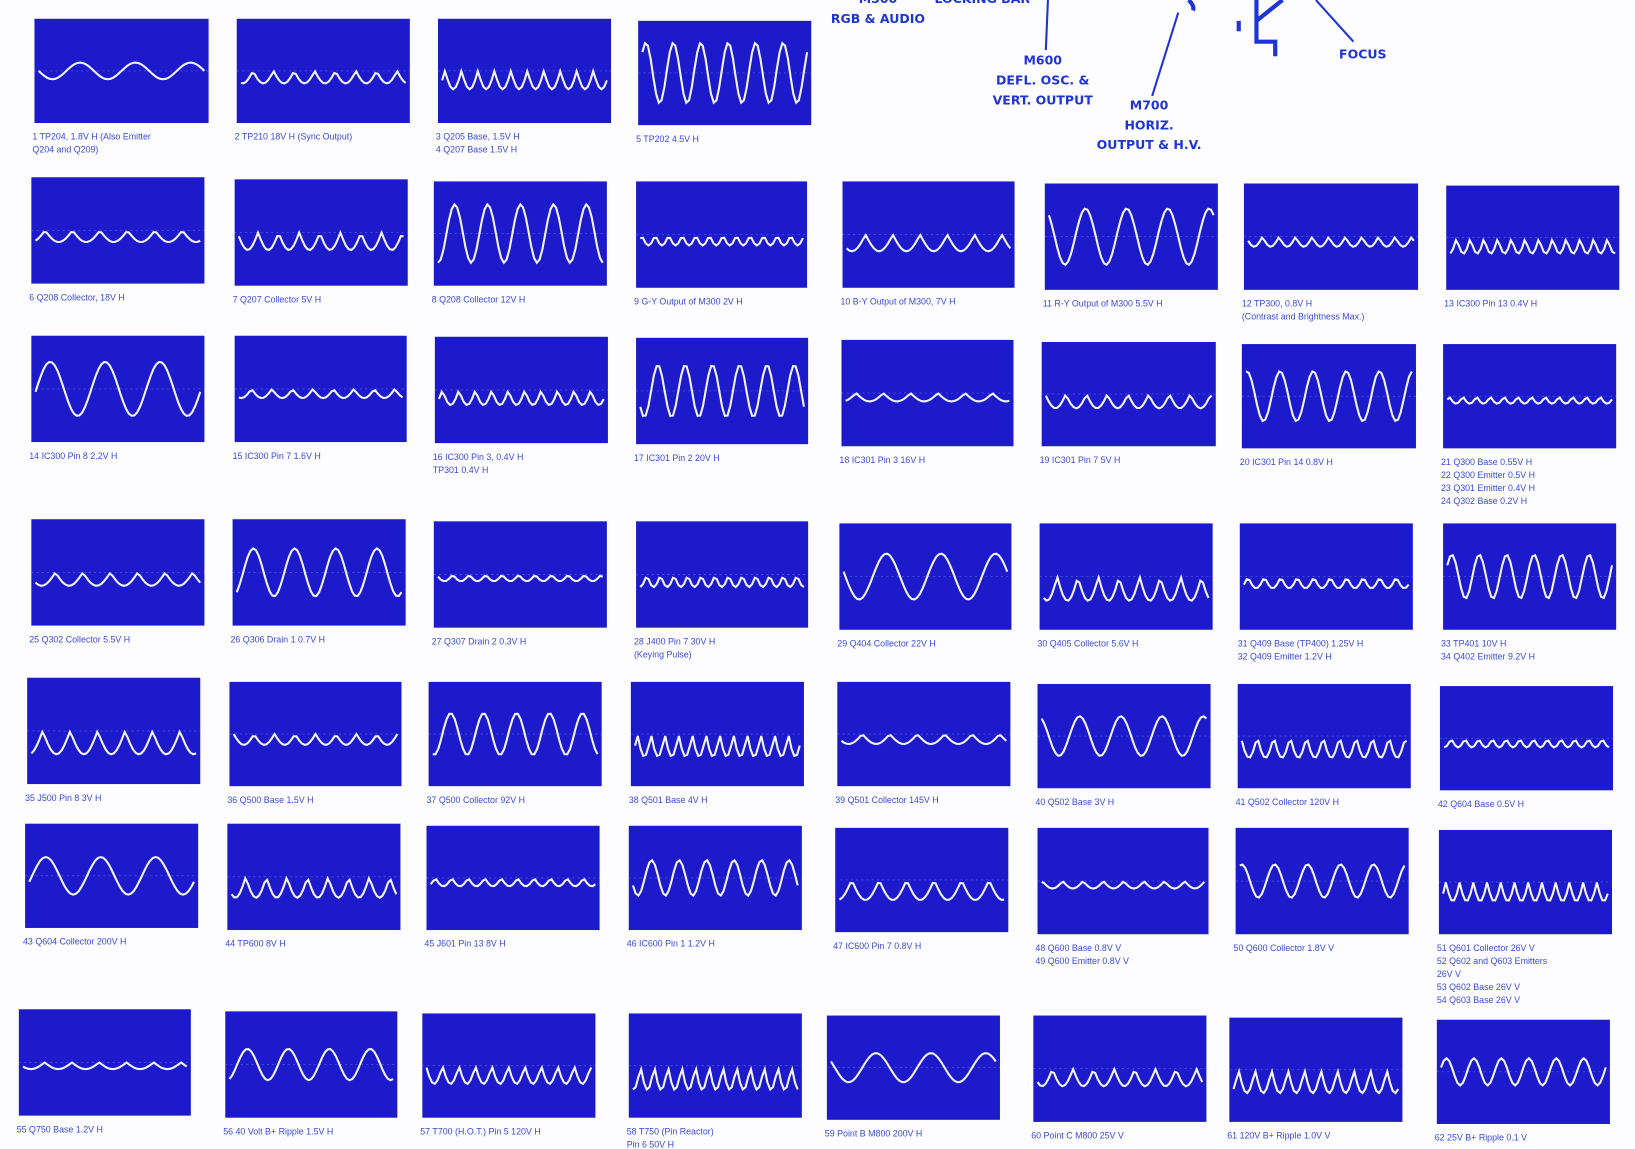  I want to click on scope-panel: 43 Q604 Collector 200V H, so click(111, 885).